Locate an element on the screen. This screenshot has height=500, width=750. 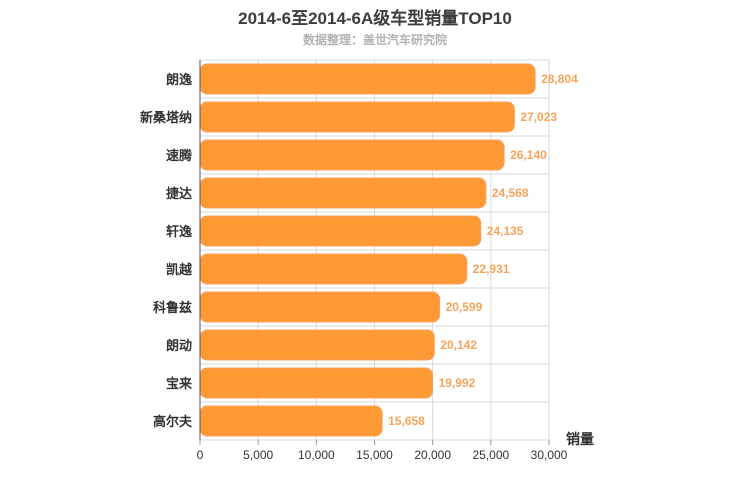
data-label: 19,992 is located at coordinates (457, 383).